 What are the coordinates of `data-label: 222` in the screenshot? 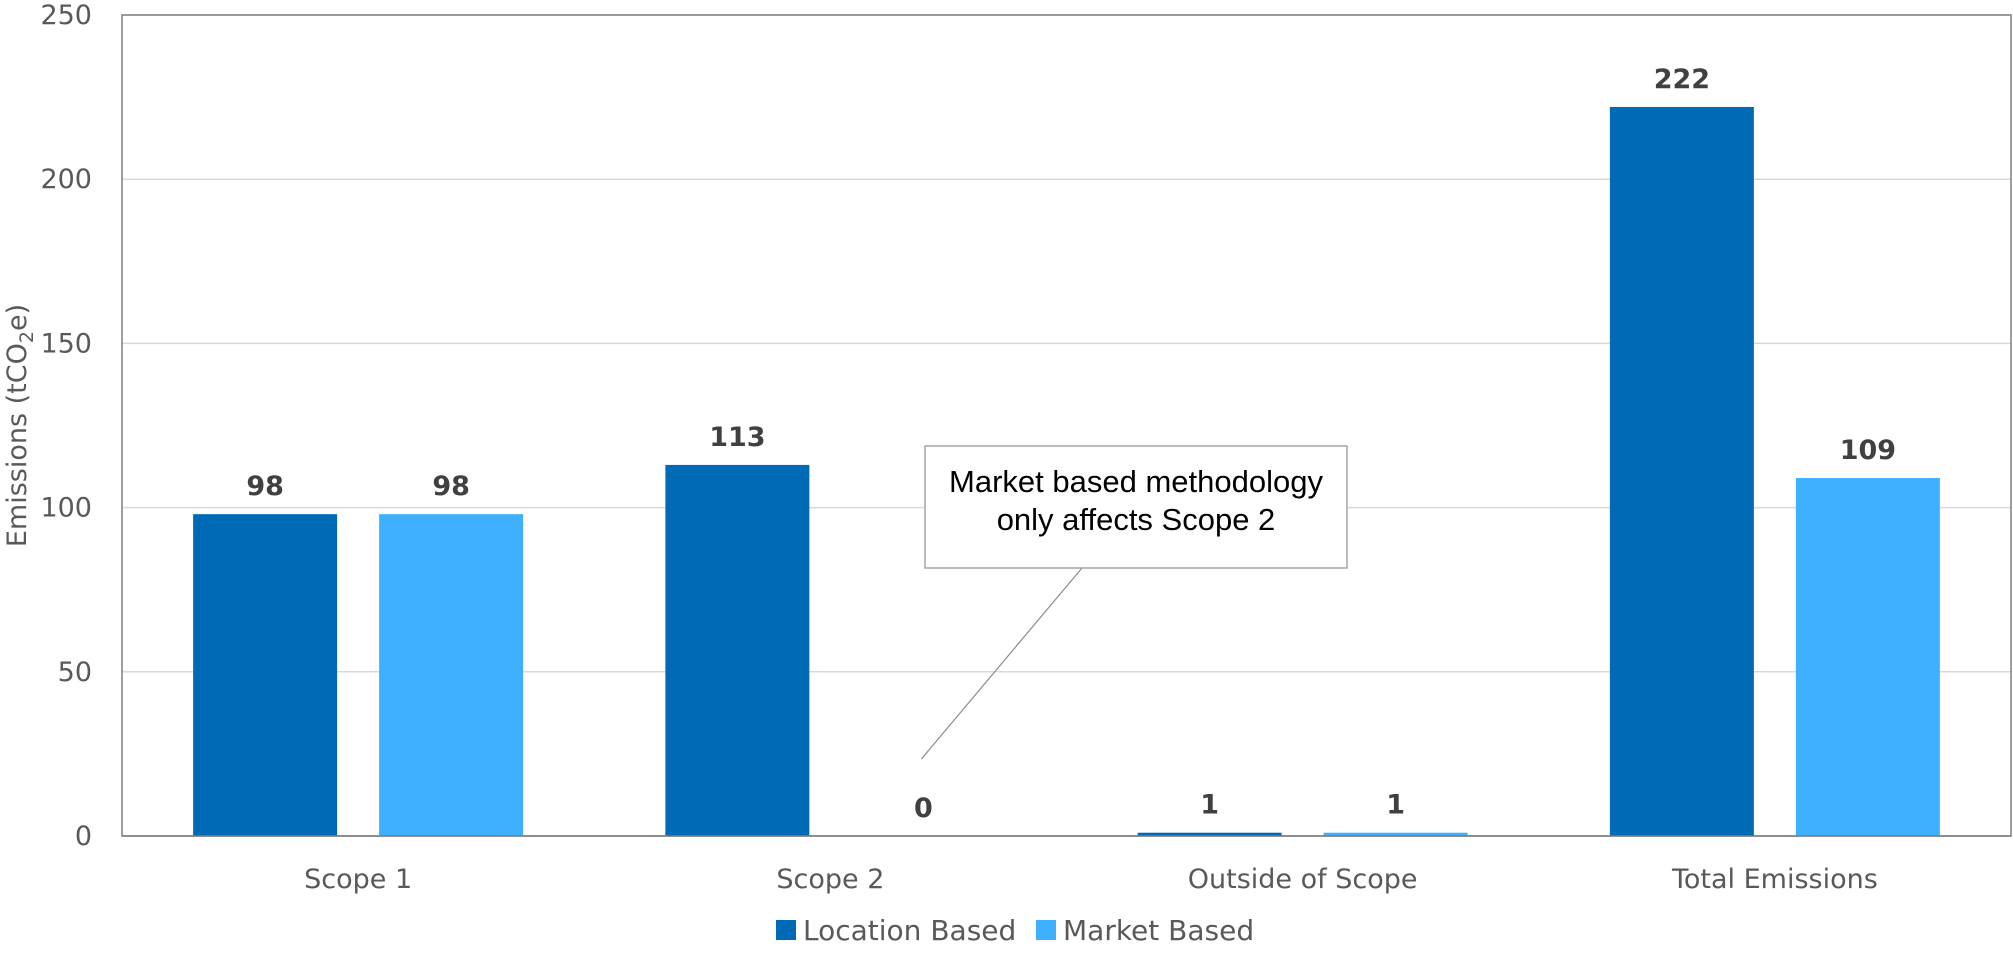 It's located at (1682, 79).